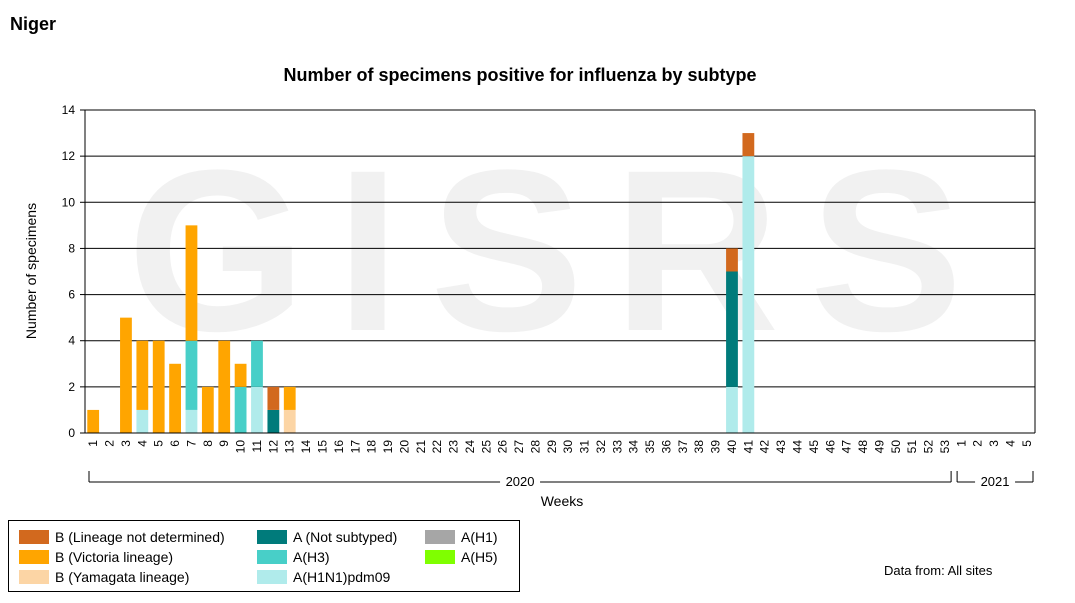 This screenshot has height=603, width=1075. Describe the element at coordinates (568, 447) in the screenshot. I see `x-tick-label: 30` at that location.